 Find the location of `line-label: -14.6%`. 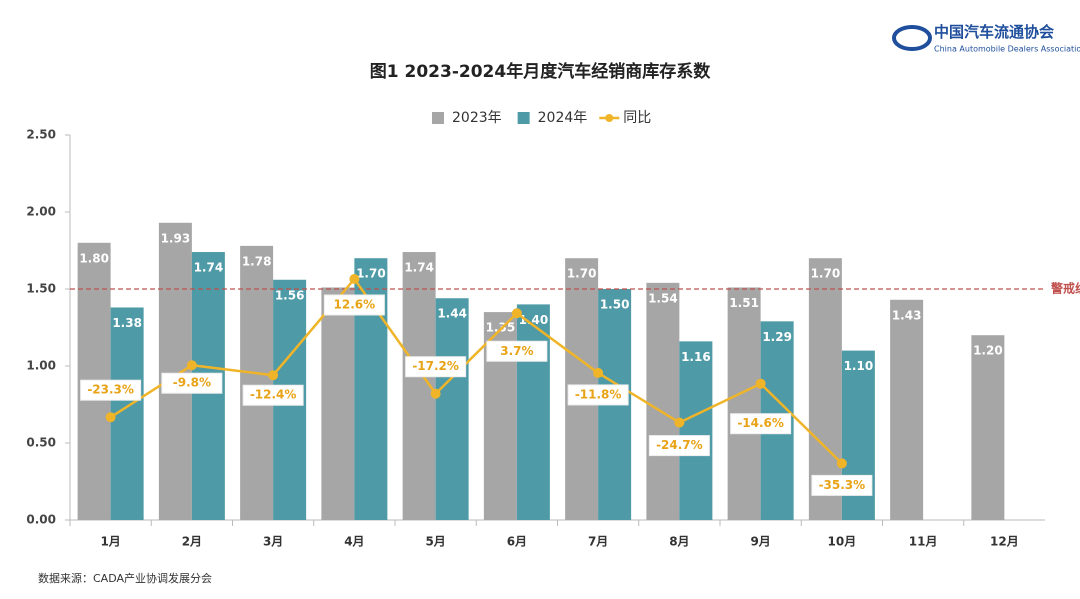

line-label: -14.6% is located at coordinates (760, 423).